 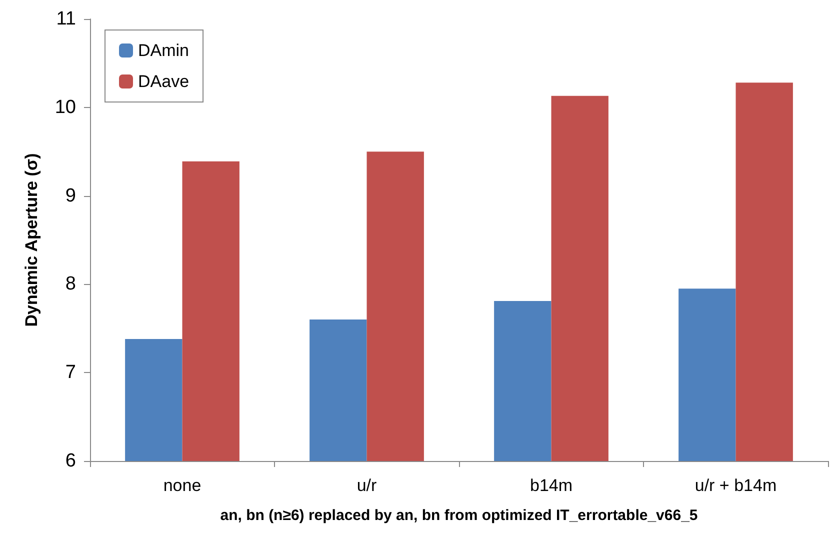 I want to click on x-tick-label: none, so click(x=182, y=485).